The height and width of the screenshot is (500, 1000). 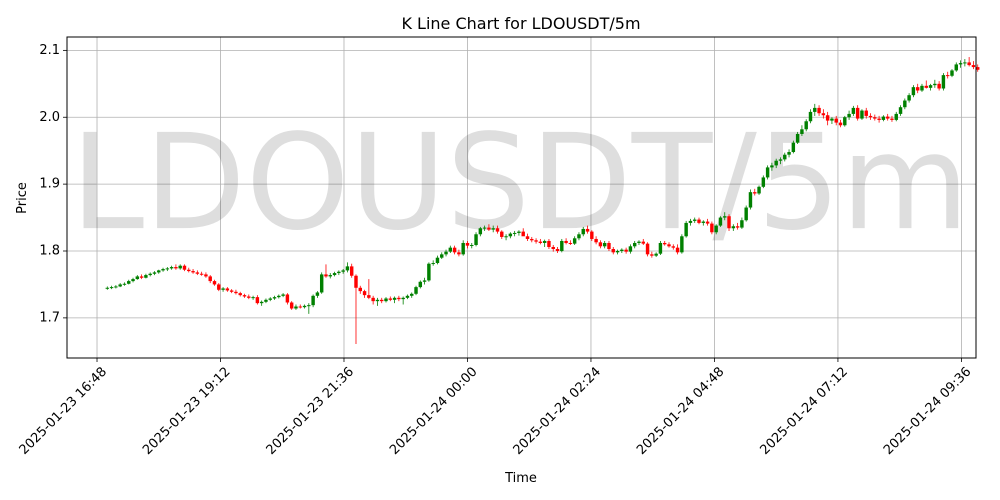 What do you see at coordinates (49, 50) in the screenshot?
I see `y-tick-label: 2.1` at bounding box center [49, 50].